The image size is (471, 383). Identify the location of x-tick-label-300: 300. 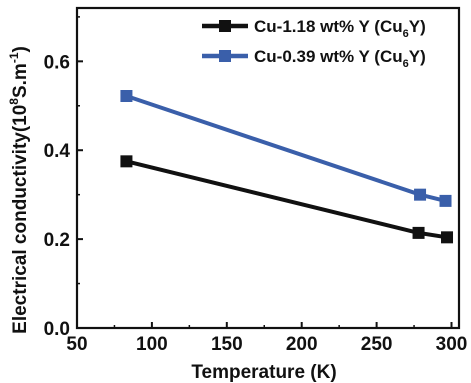
(452, 344).